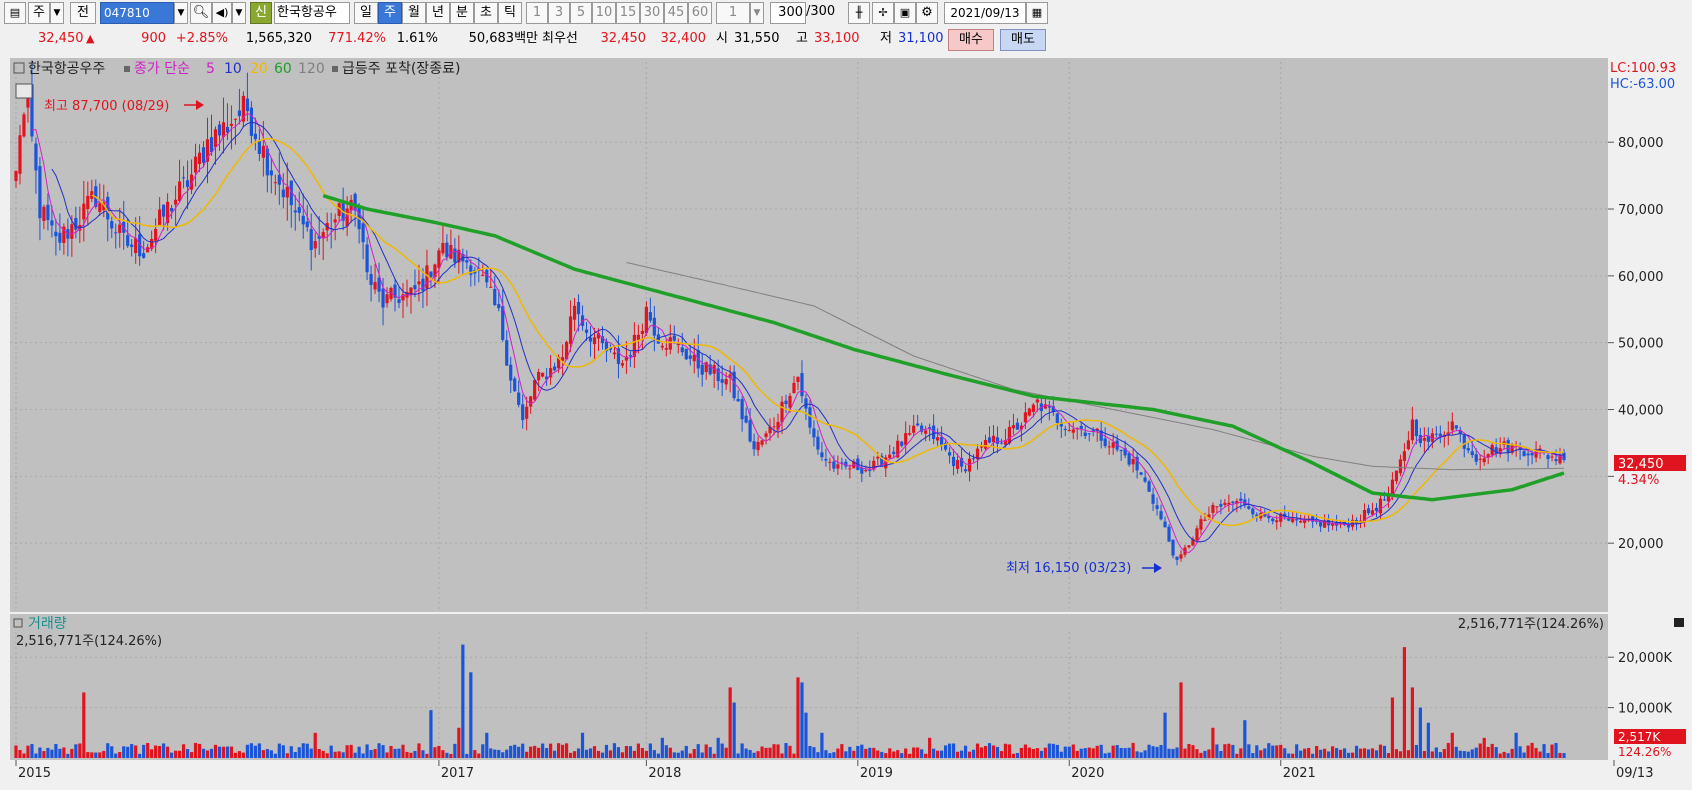 Image resolution: width=1692 pixels, height=790 pixels. What do you see at coordinates (239, 13) in the screenshot?
I see `speaker-dropdown-icon: ▼` at bounding box center [239, 13].